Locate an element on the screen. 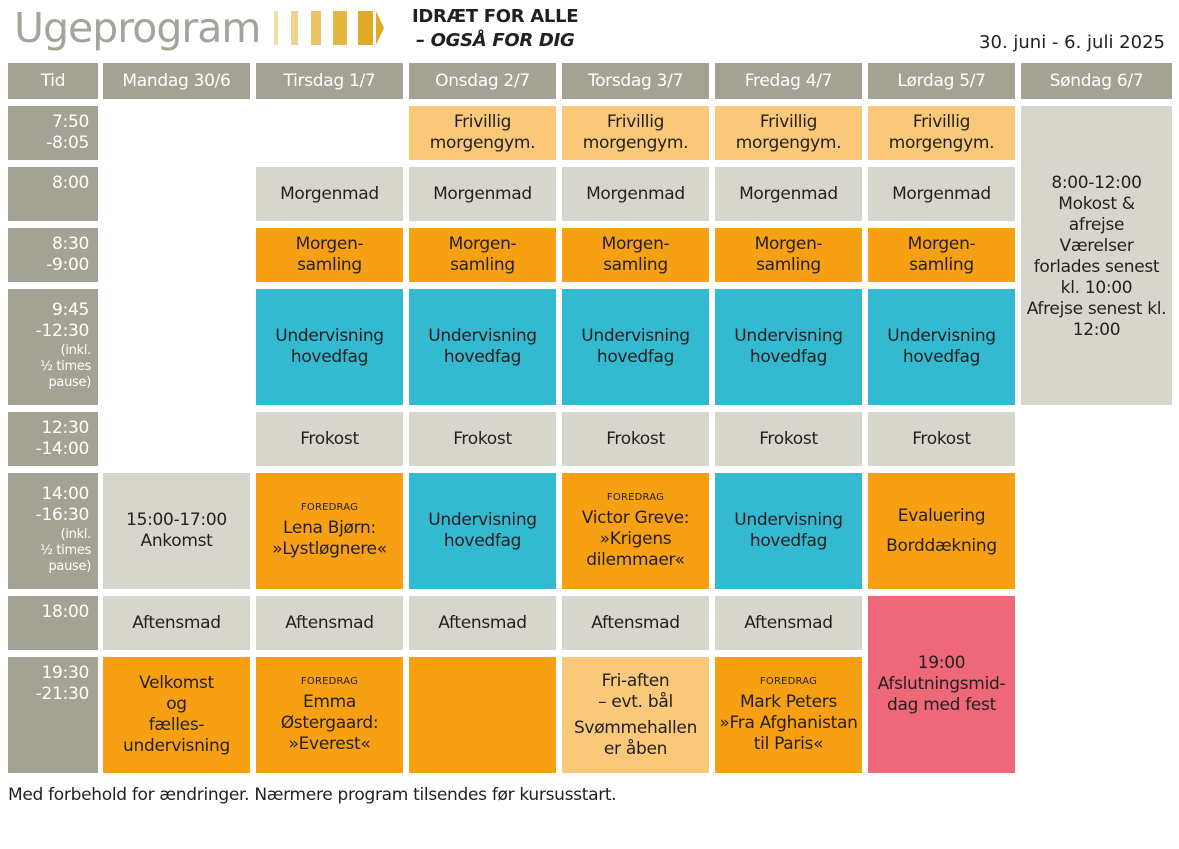  event-evaluation: Evaluering Borddækning is located at coordinates (941, 531).